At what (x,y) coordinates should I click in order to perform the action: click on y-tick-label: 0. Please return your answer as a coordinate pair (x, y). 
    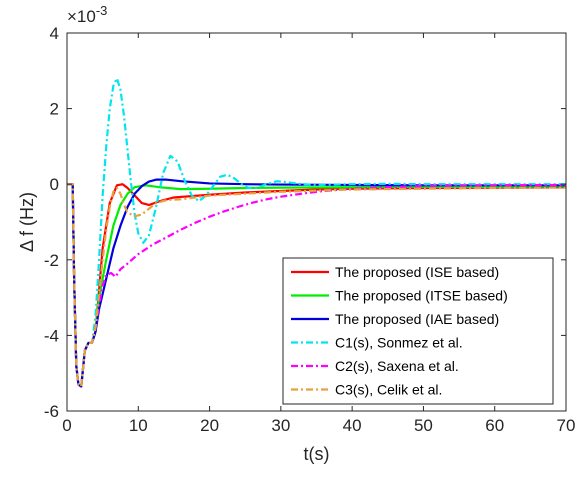
    Looking at the image, I should click on (54, 184).